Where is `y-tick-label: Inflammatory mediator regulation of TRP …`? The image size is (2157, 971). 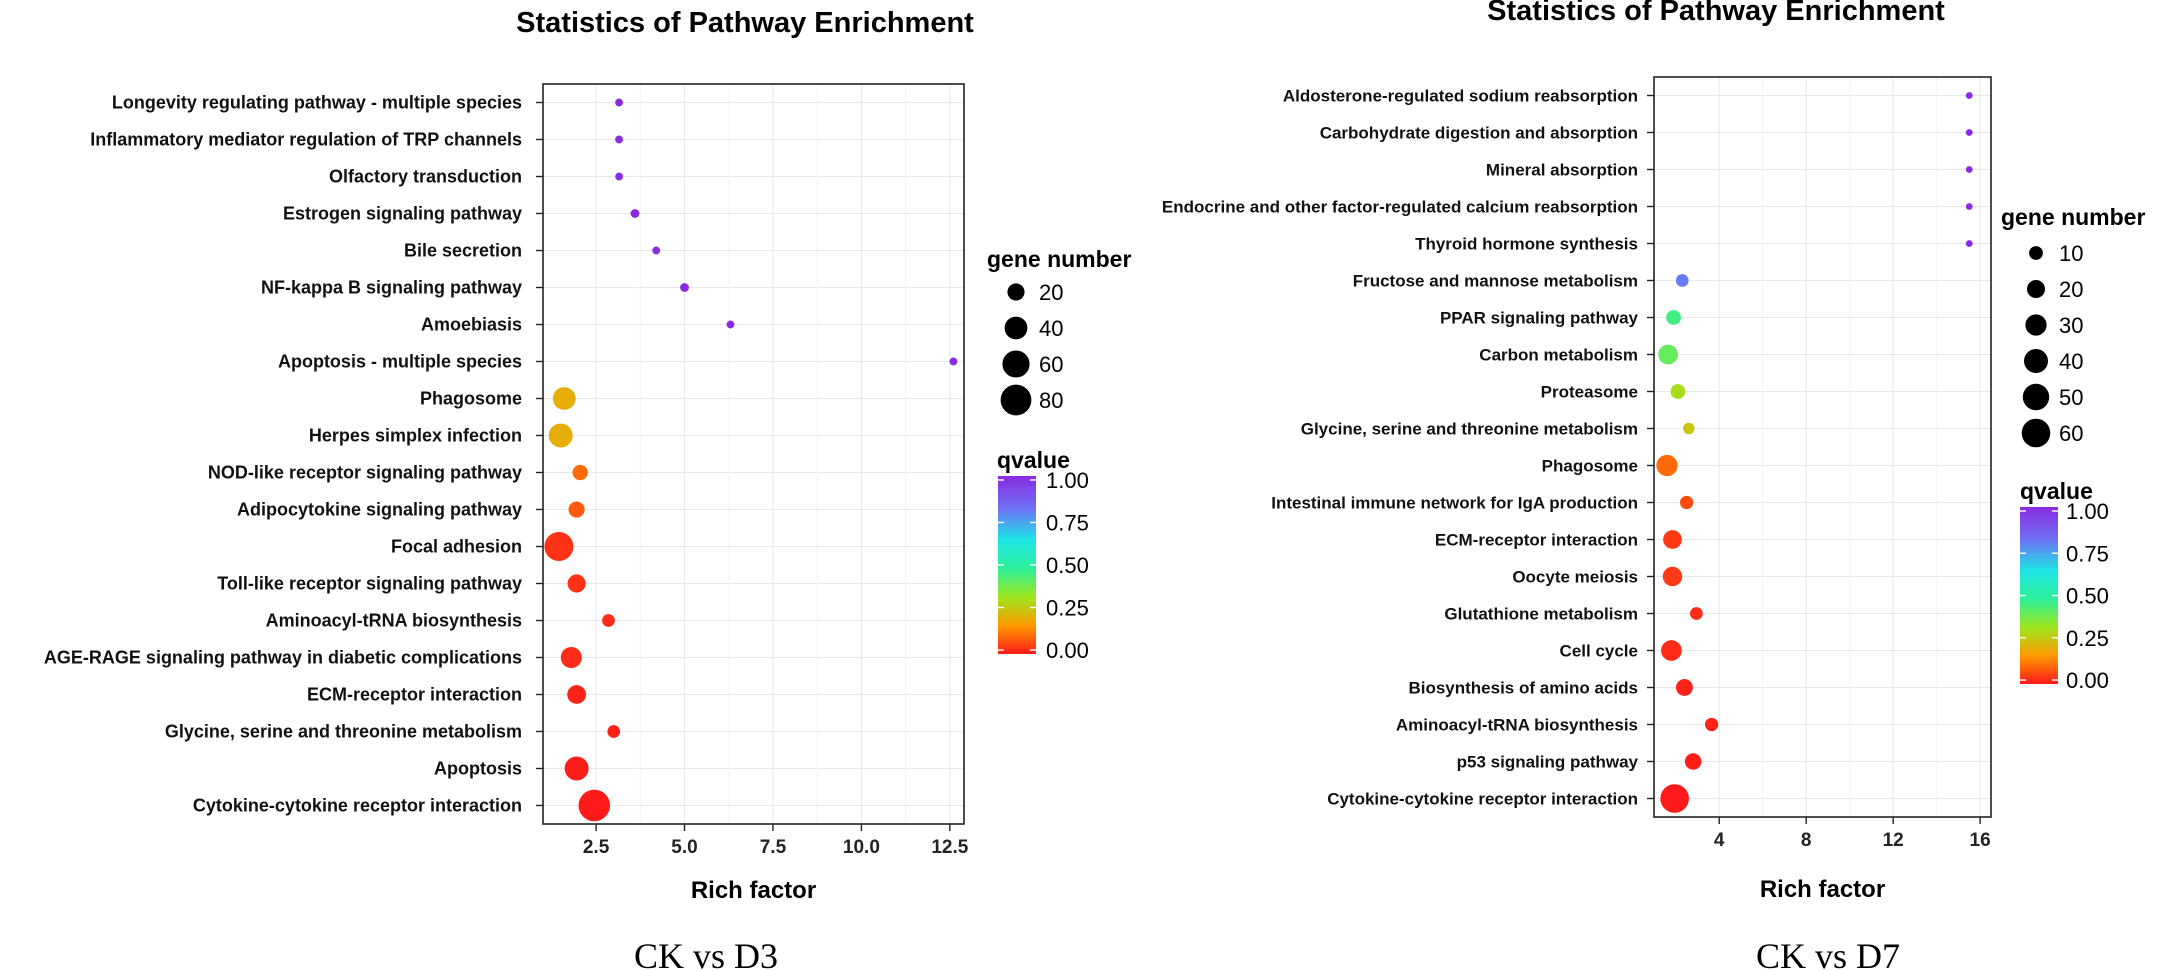 y-tick-label: Inflammatory mediator regulation of TRP … is located at coordinates (306, 140).